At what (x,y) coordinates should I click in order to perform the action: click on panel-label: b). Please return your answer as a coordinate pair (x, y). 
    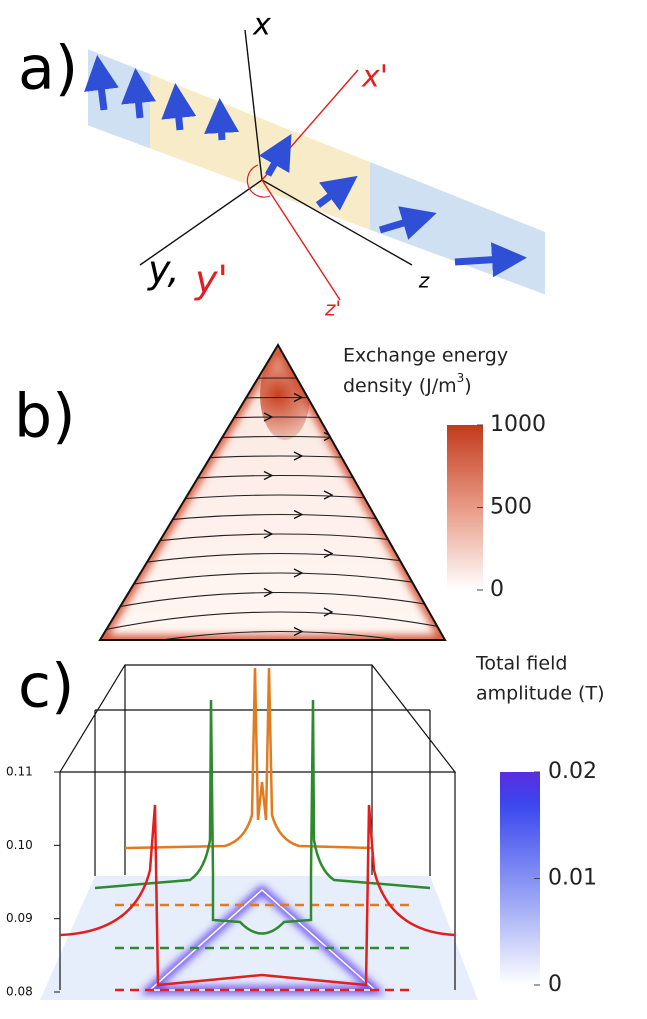
    Looking at the image, I should click on (45, 417).